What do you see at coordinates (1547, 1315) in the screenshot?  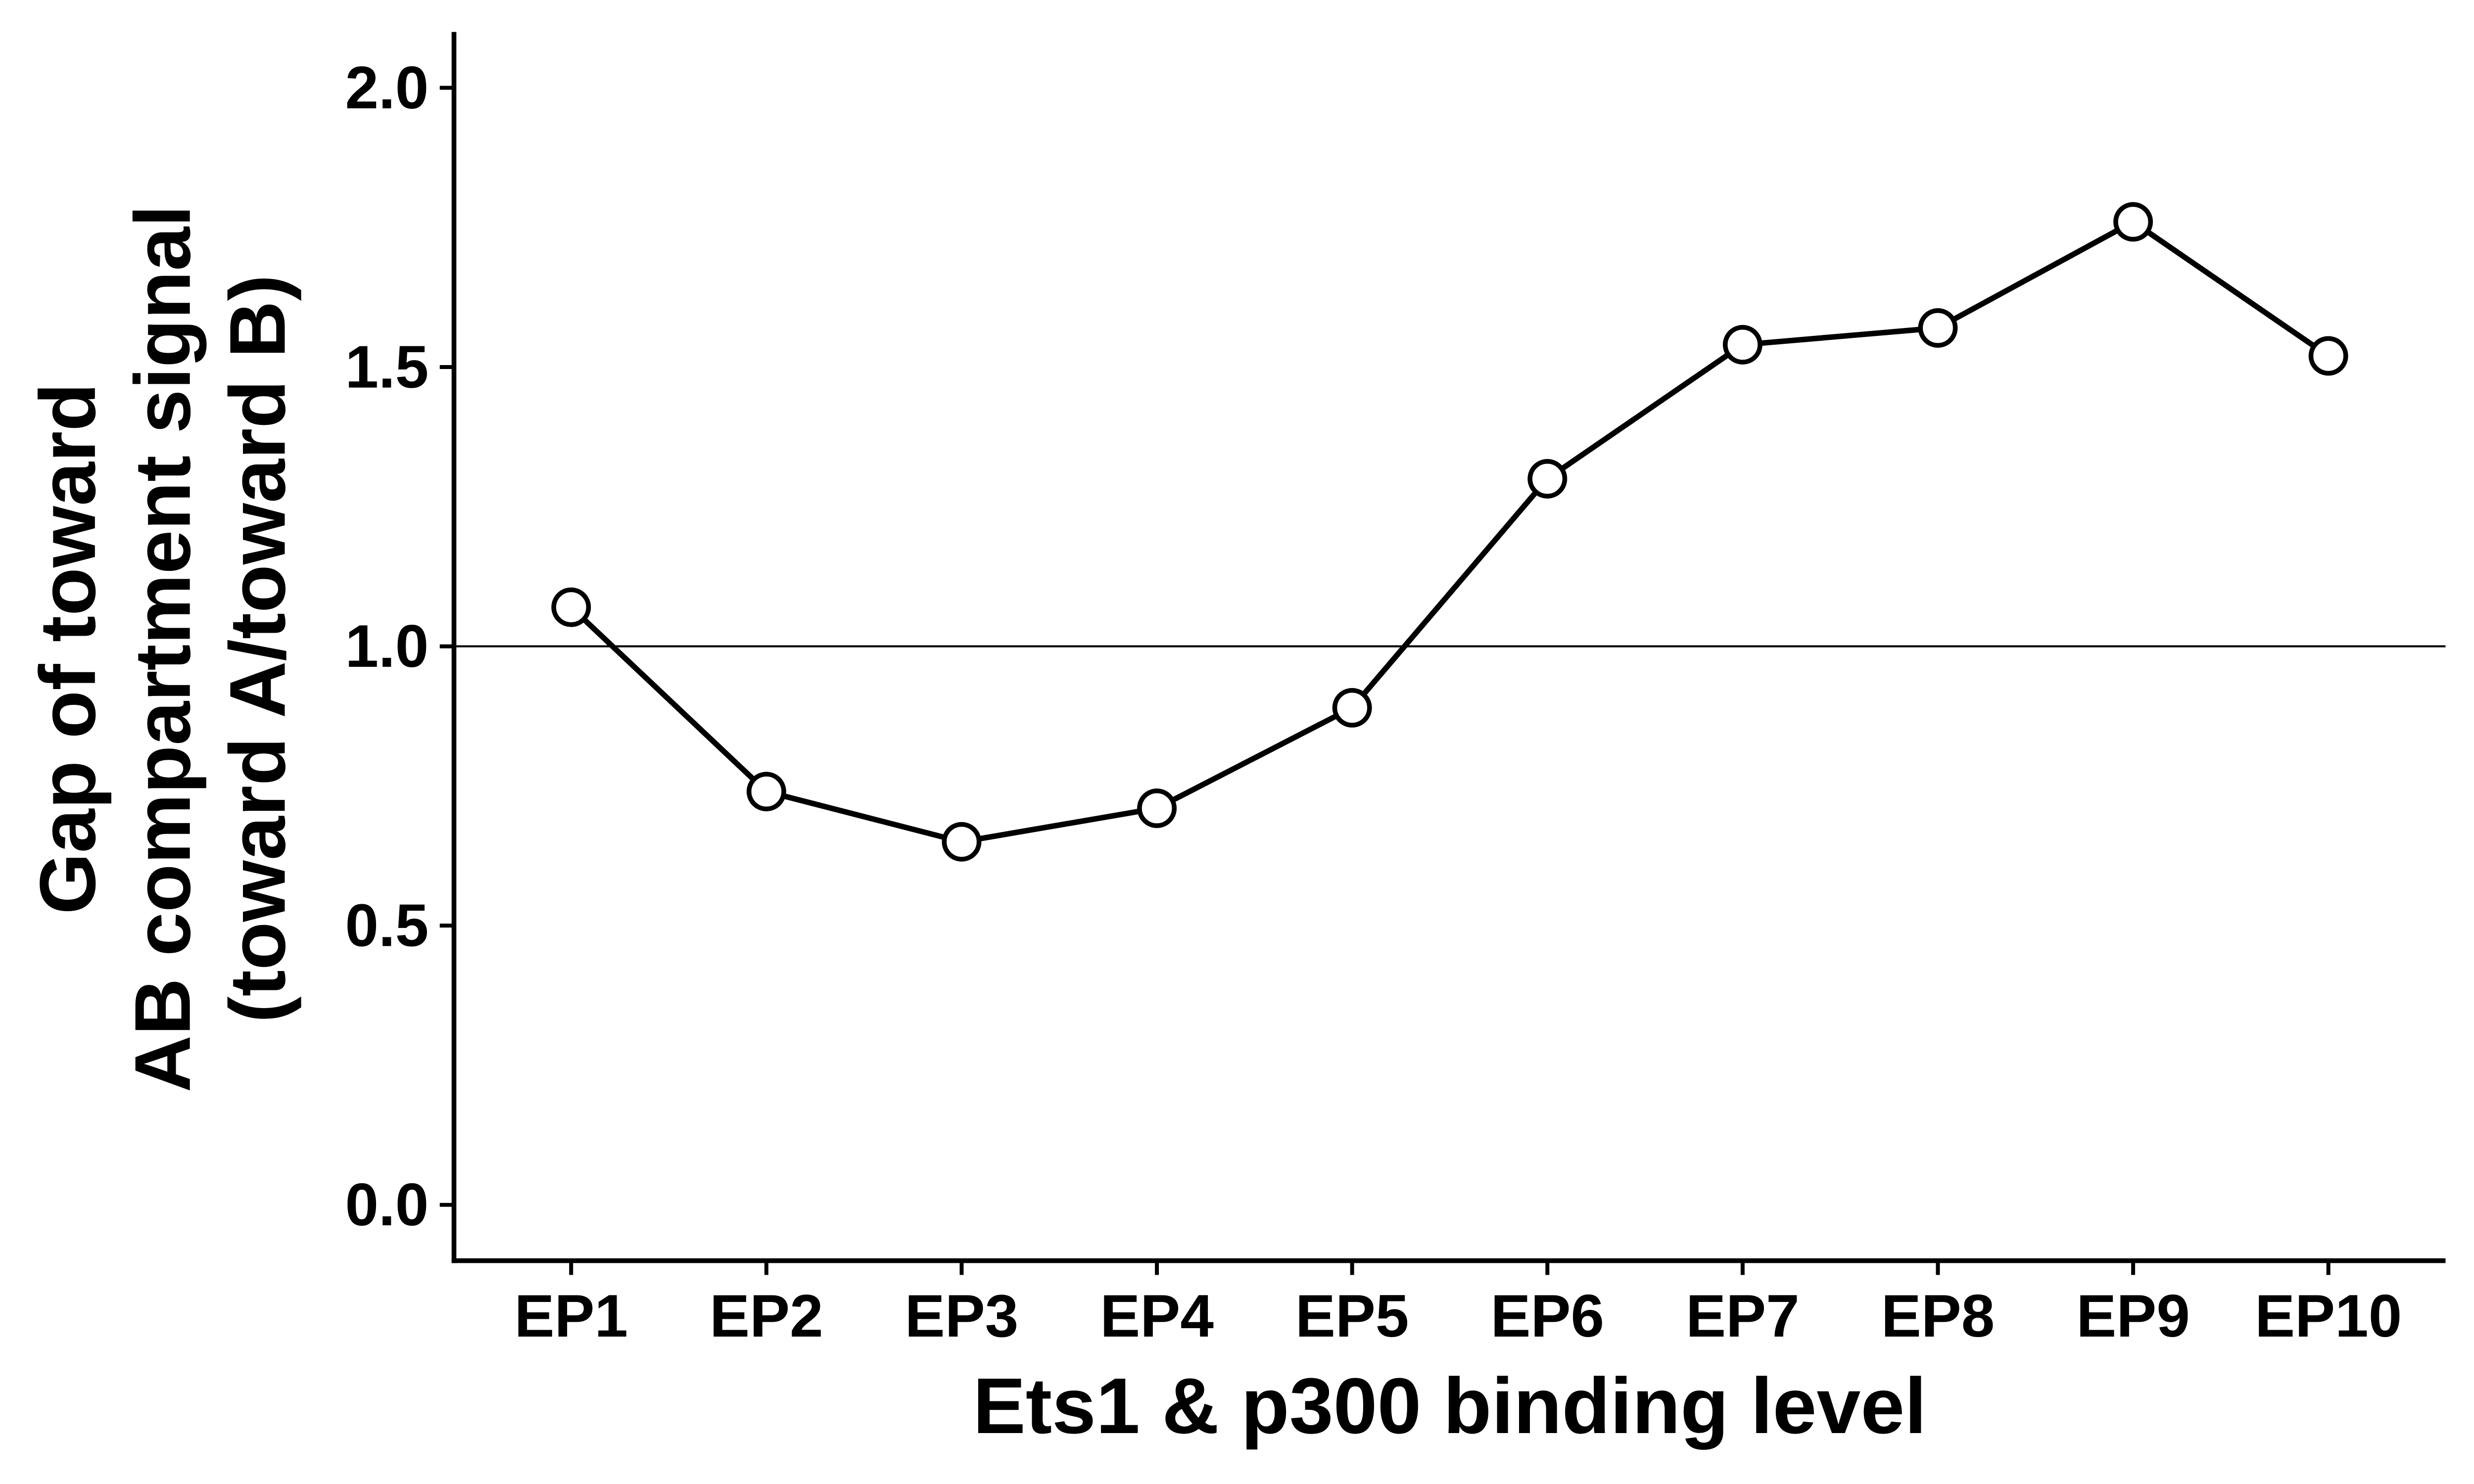 I see `x-tick-label: EP6` at bounding box center [1547, 1315].